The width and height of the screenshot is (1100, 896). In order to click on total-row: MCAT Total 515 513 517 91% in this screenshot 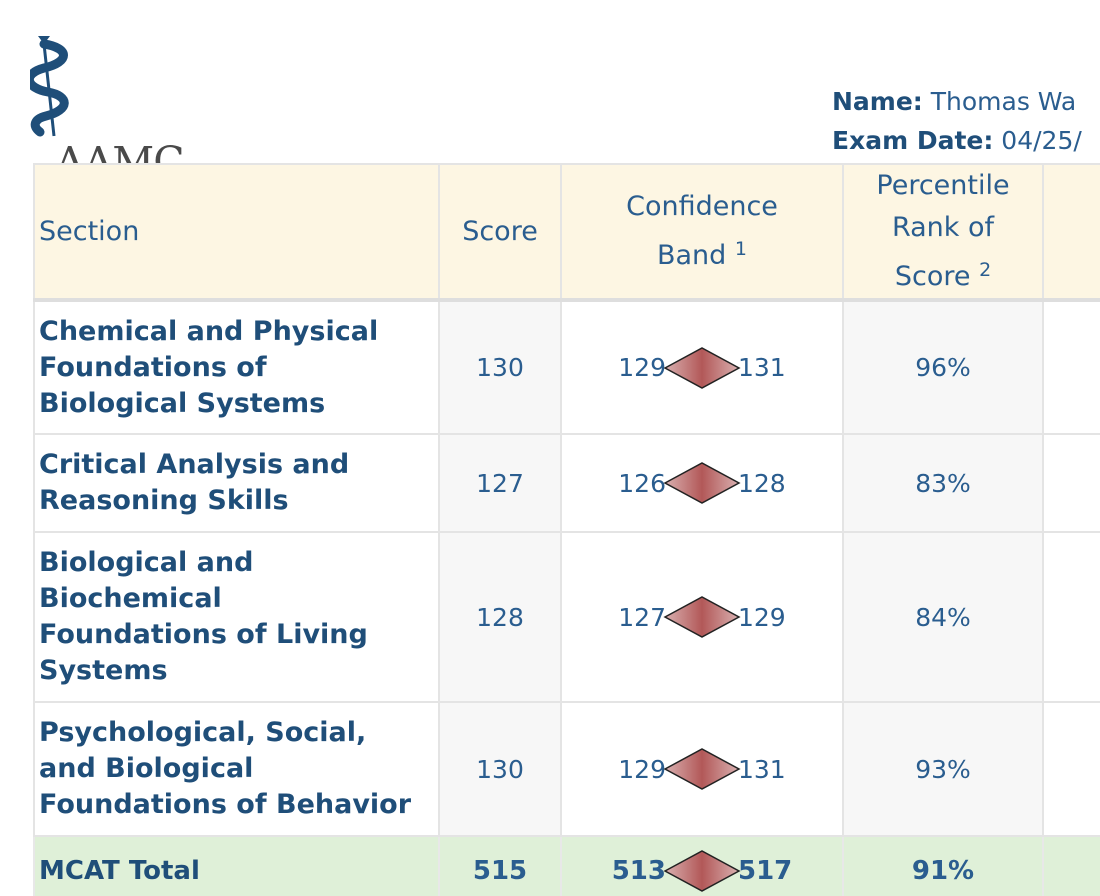, I will do `click(566, 865)`.